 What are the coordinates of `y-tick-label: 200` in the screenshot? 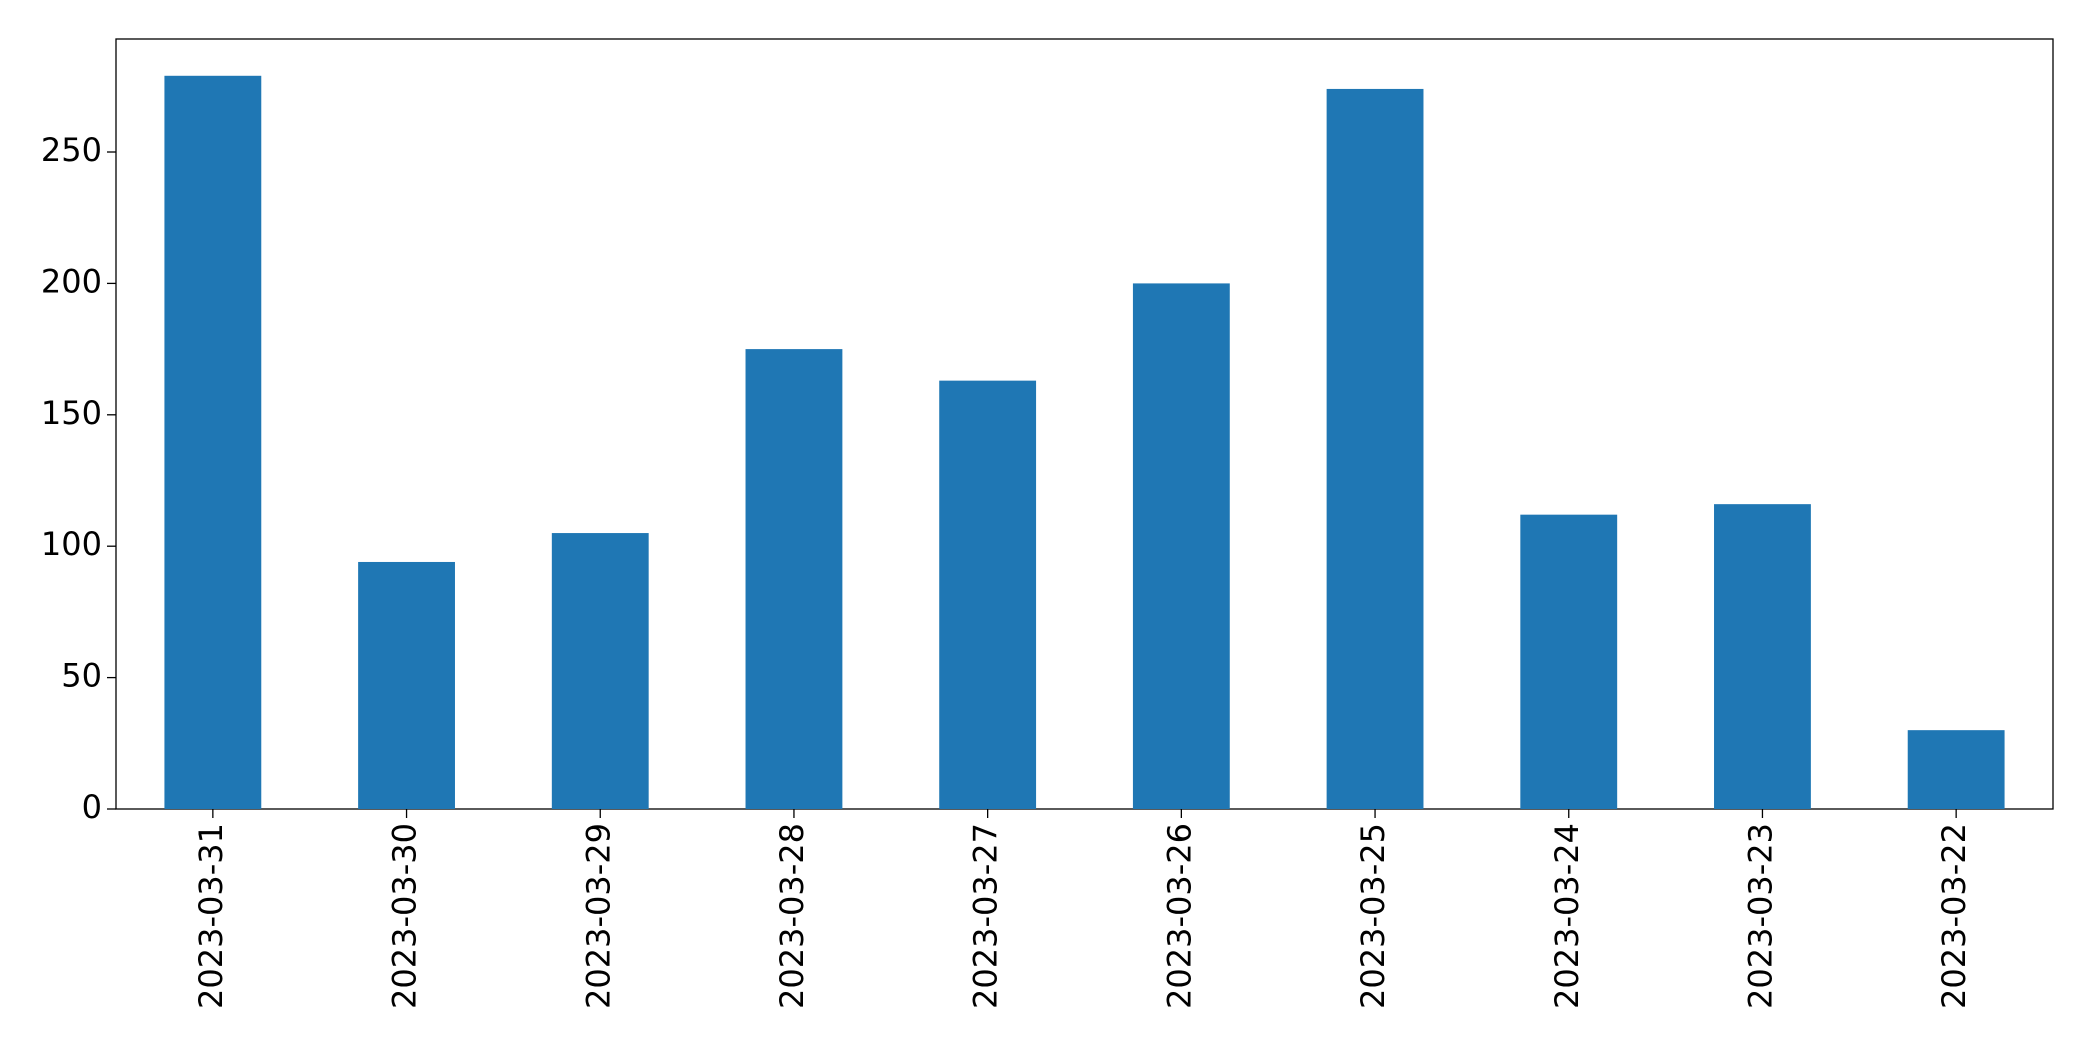 It's located at (71, 281).